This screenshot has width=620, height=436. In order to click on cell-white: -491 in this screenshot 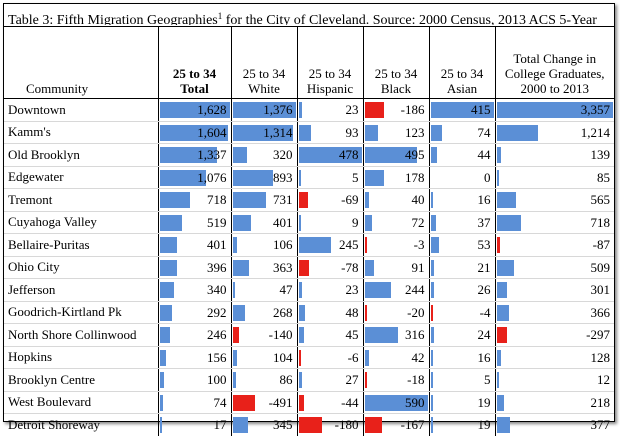, I will do `click(264, 402)`.